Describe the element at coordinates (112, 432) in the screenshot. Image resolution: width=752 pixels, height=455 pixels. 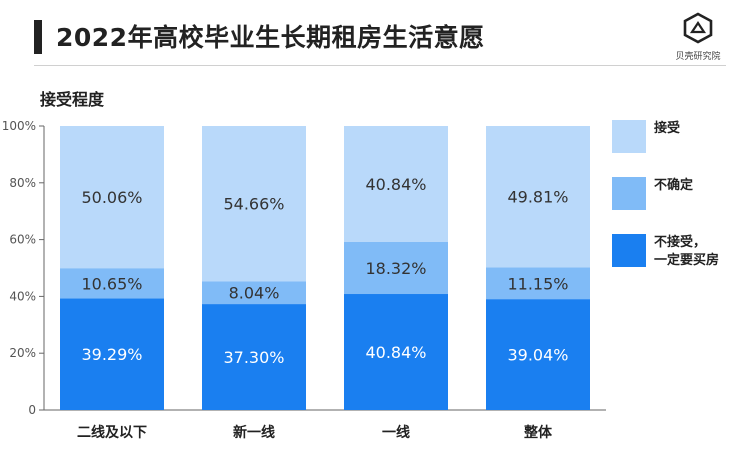
I see `x-tick-label: 二线及以下` at that location.